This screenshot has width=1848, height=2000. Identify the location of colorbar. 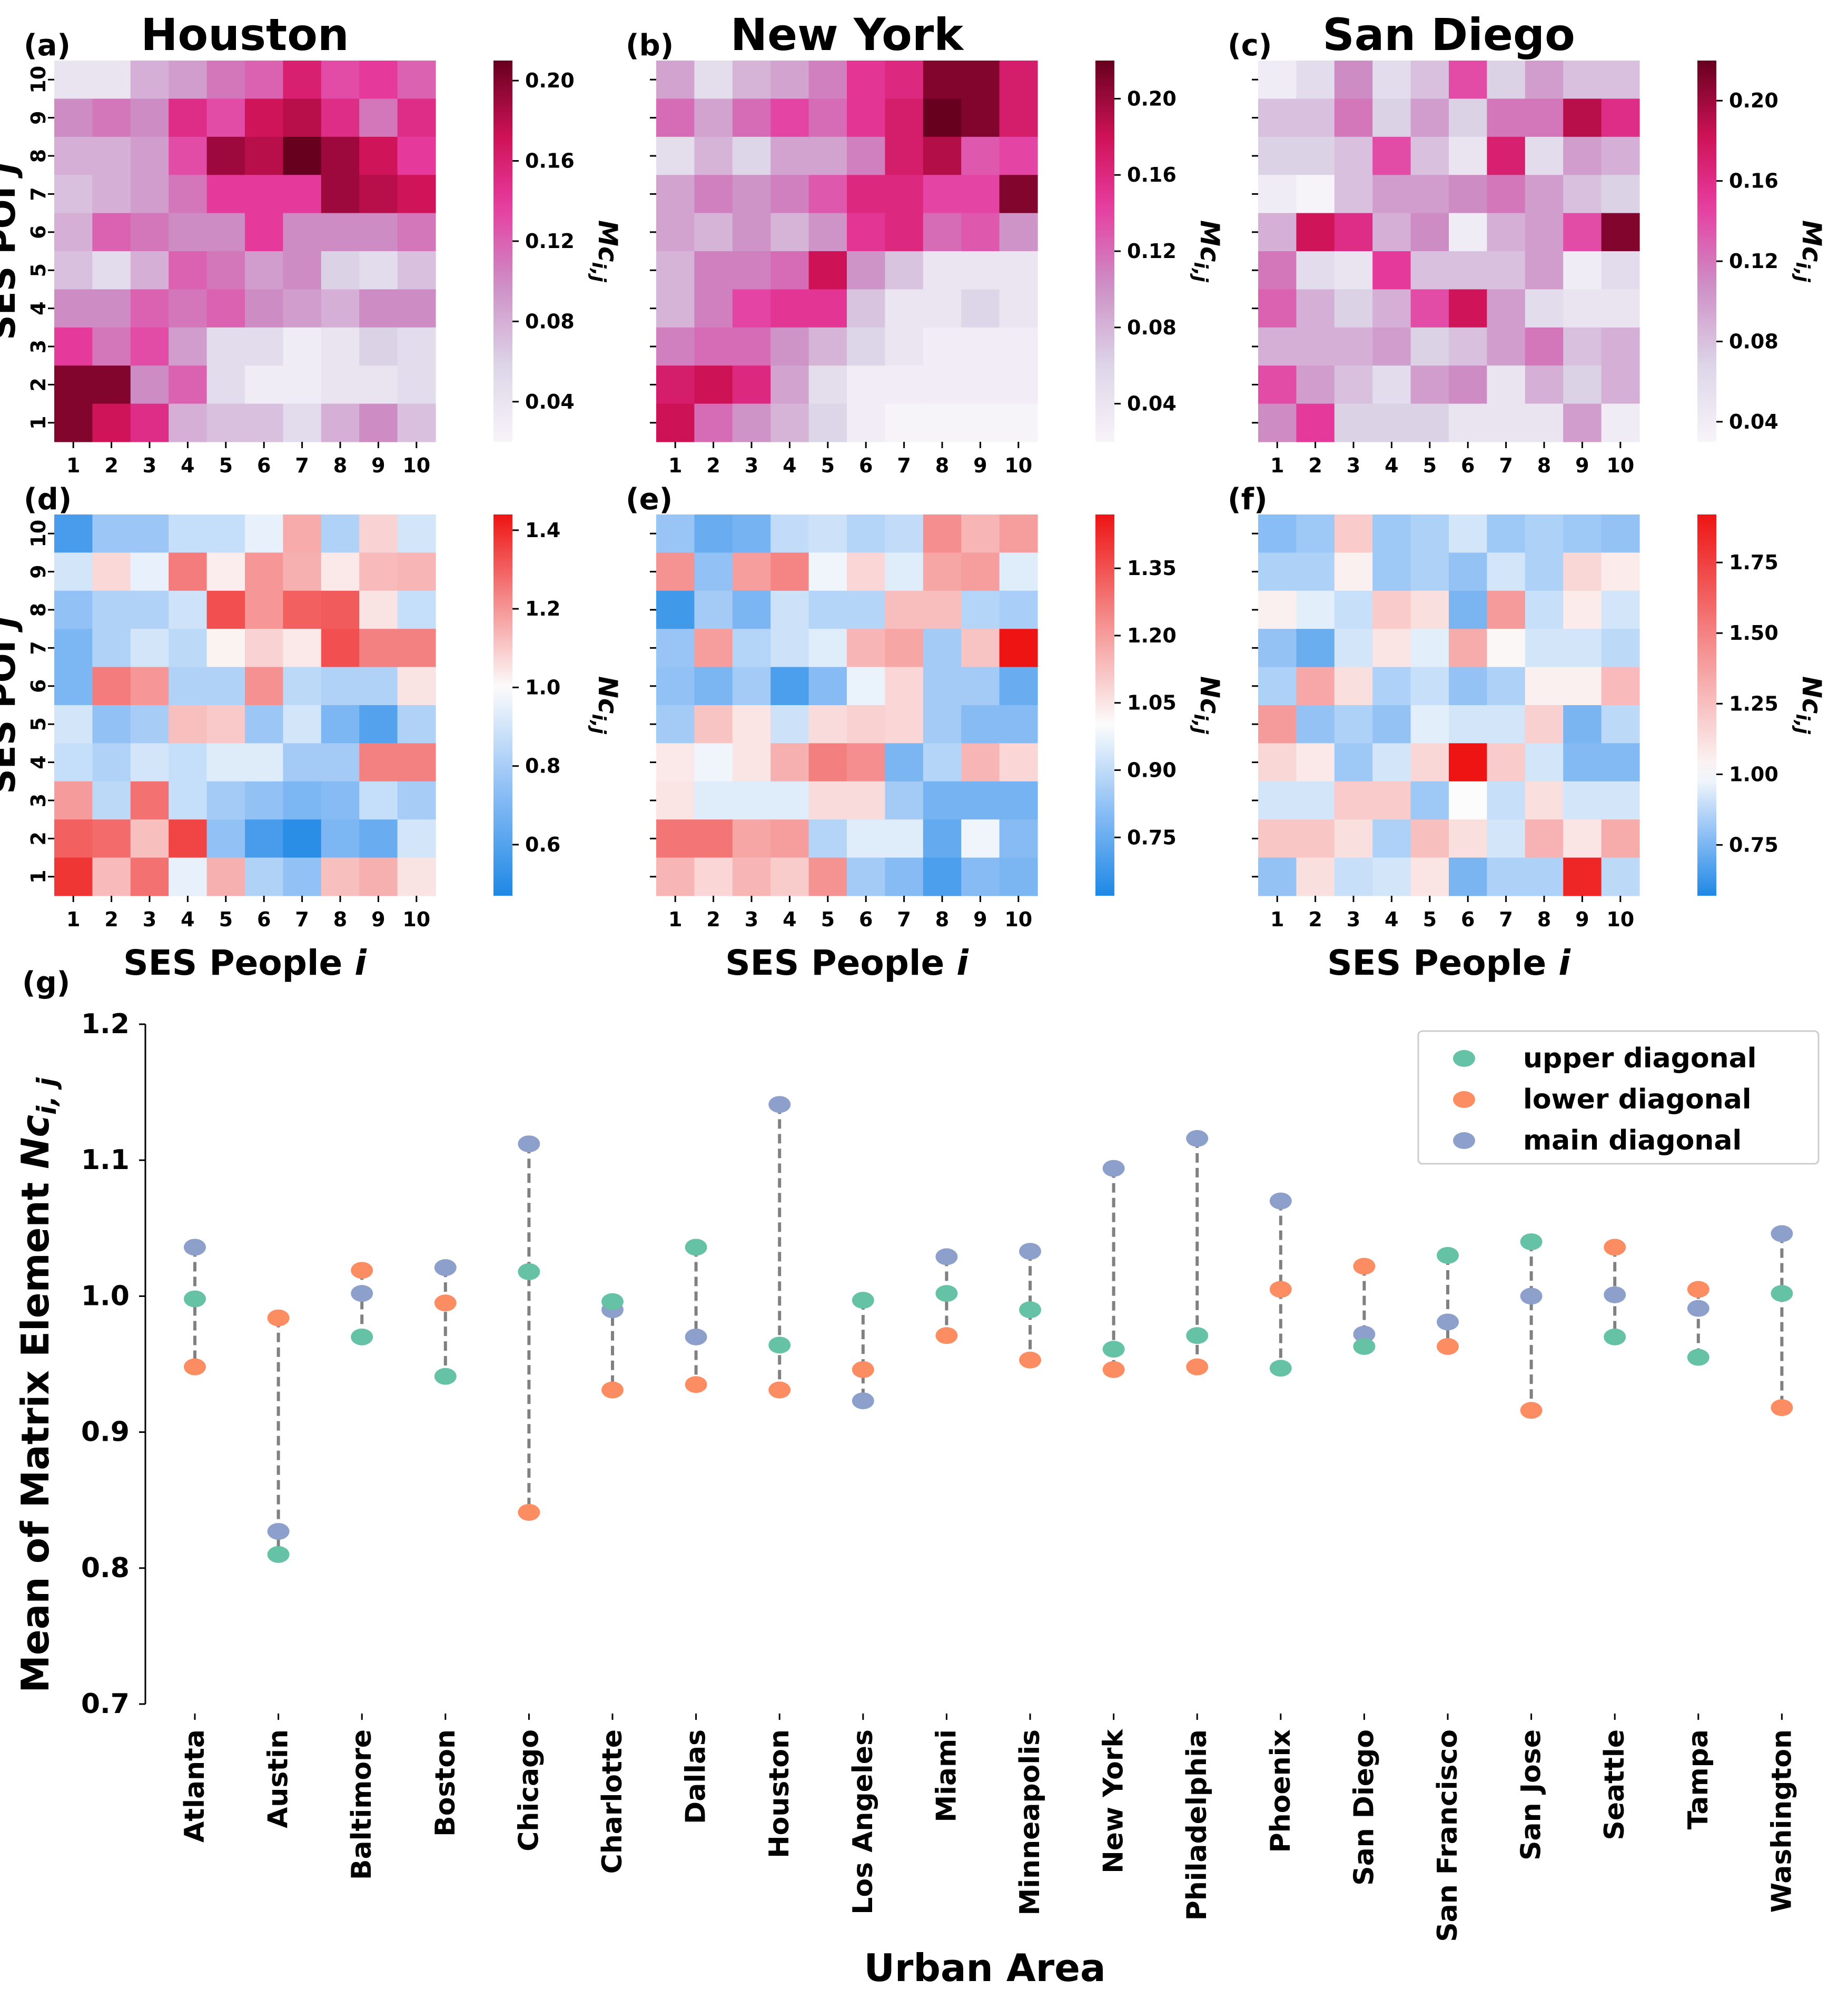
(502, 251).